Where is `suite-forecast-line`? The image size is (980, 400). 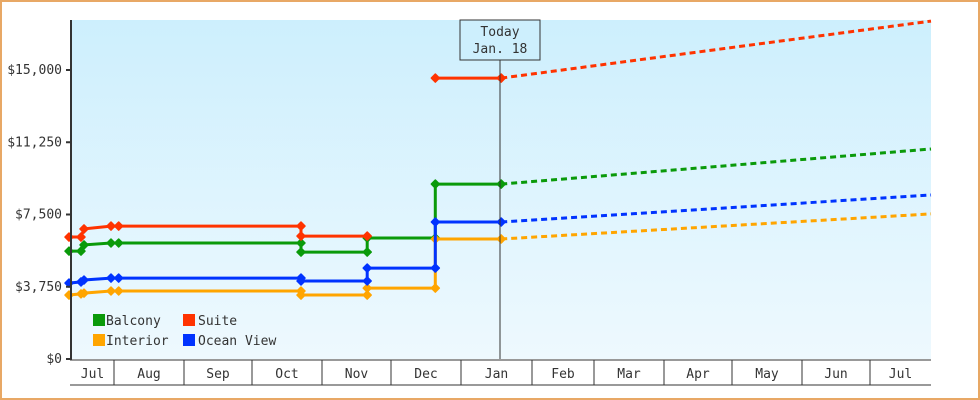 suite-forecast-line is located at coordinates (716, 49).